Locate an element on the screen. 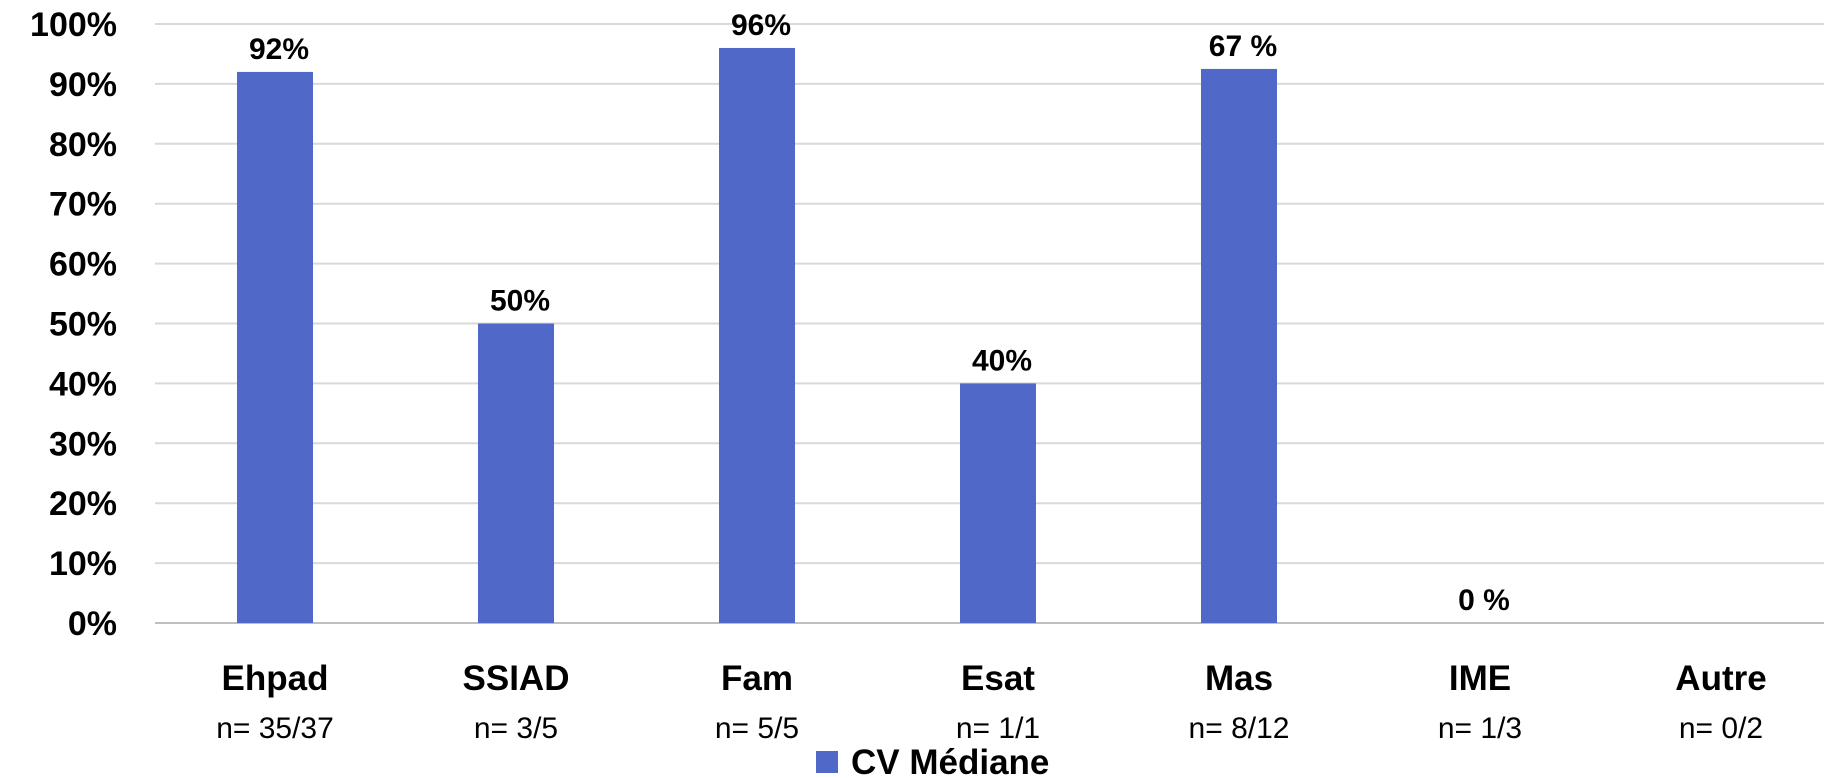  data-label: 40% is located at coordinates (1002, 360).